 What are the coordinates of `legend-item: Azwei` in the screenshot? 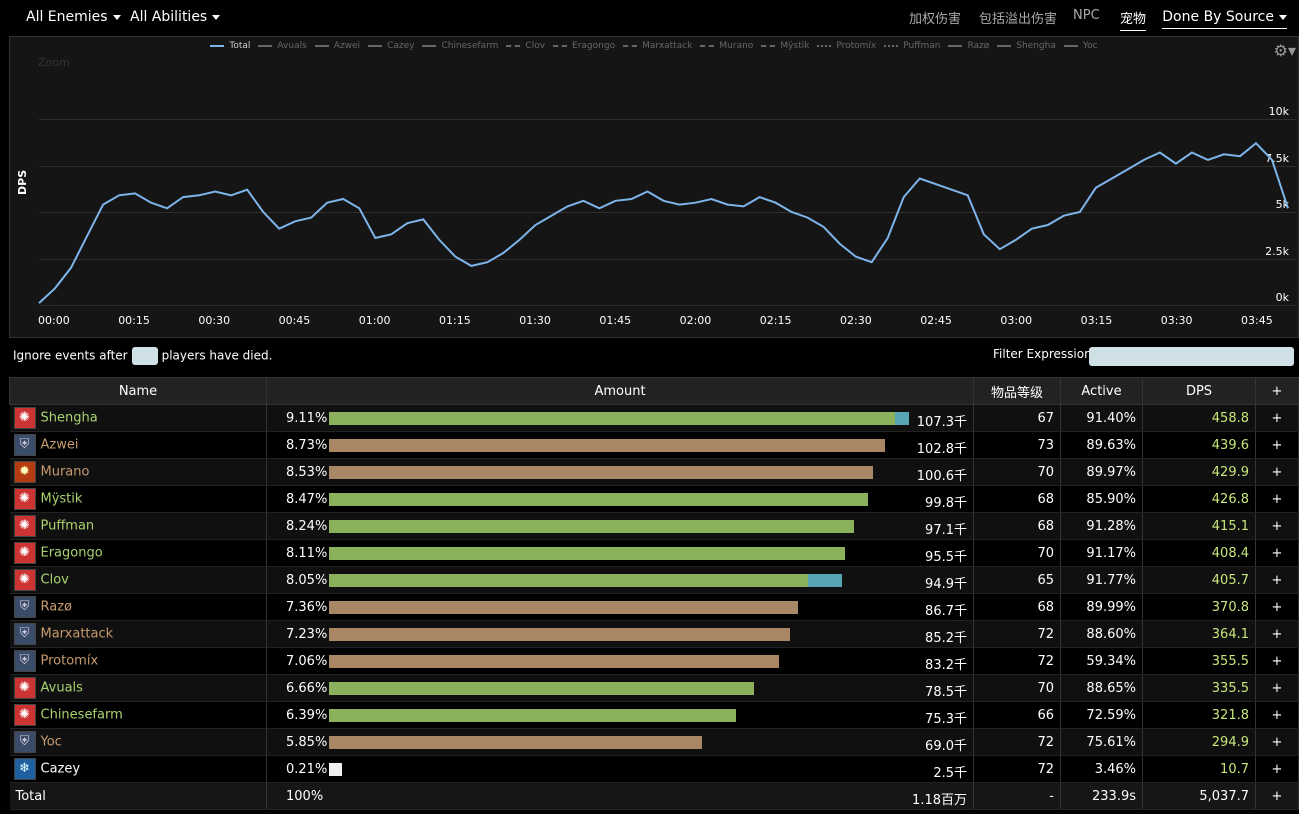 It's located at (337, 46).